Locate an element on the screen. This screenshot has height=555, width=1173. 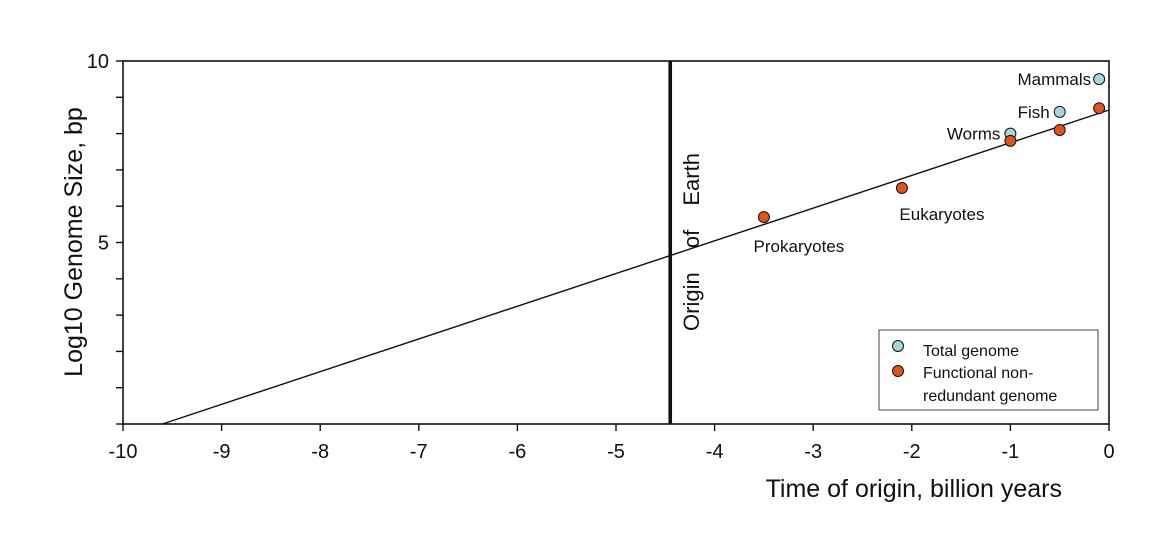
x-tick-label: -6 is located at coordinates (518, 452).